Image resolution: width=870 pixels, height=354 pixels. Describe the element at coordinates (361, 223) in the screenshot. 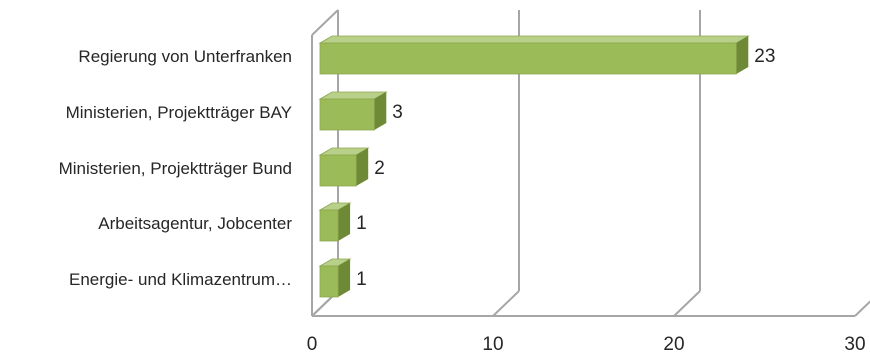

I see `data-label-3: 1` at that location.